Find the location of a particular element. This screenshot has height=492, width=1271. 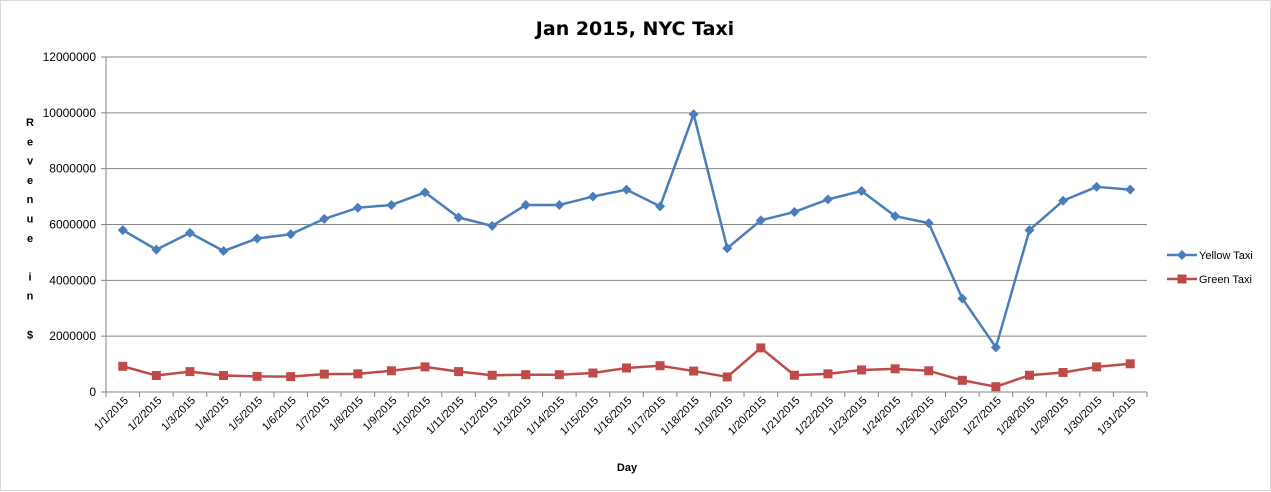

legend: Yellow Taxi Green Taxi is located at coordinates (1210, 268).